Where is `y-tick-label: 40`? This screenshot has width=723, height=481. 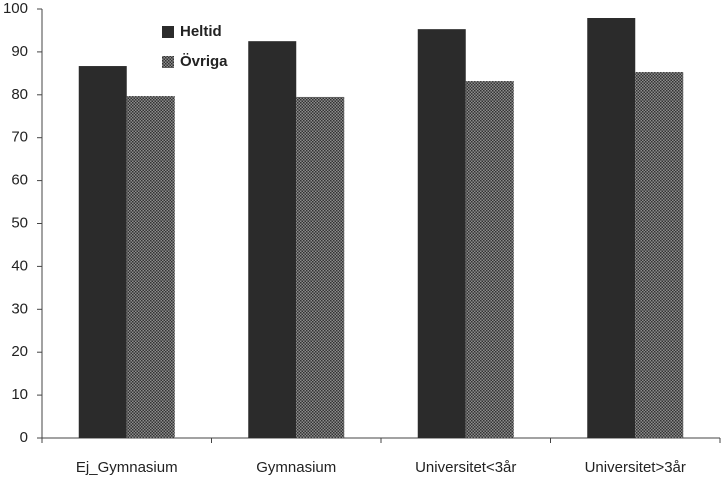 y-tick-label: 40 is located at coordinates (19, 265).